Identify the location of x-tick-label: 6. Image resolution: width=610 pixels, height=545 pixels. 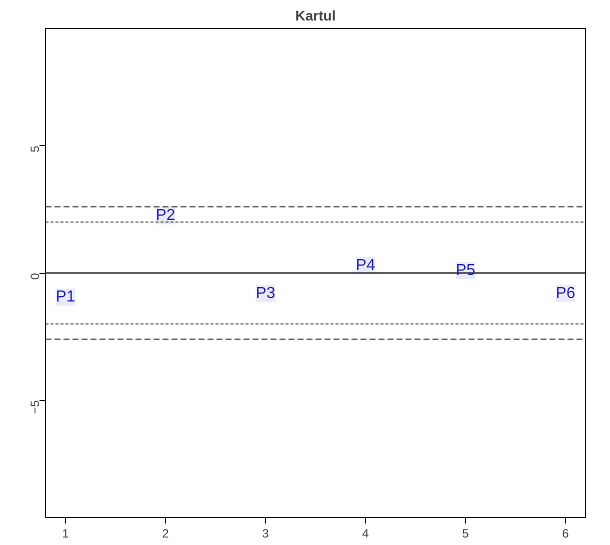
(566, 533).